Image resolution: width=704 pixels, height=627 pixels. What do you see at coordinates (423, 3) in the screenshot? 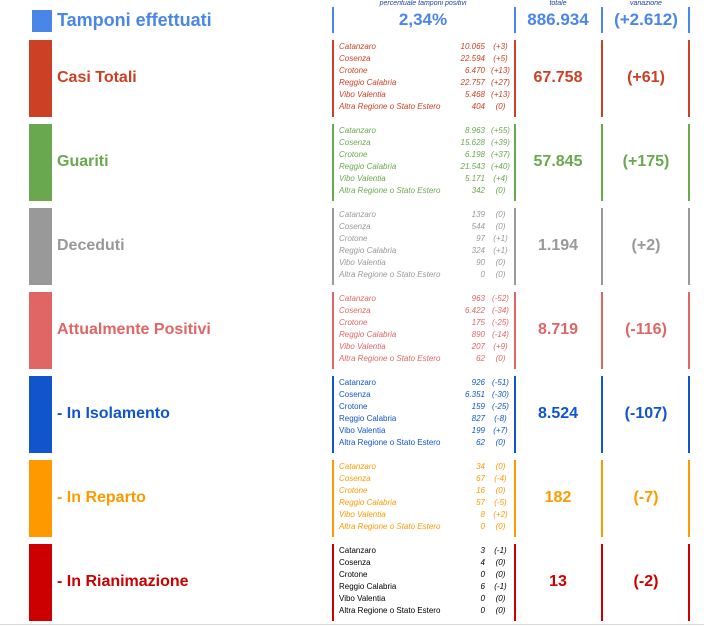
I see `pct-label: percentuale tamponi positivi` at bounding box center [423, 3].